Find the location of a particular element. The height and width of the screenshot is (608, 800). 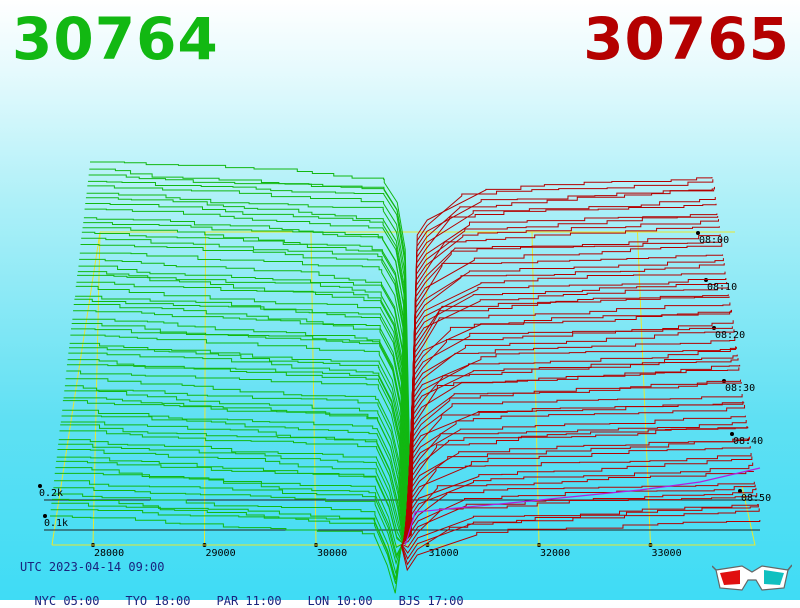

depth-tick-mark is located at coordinates (45, 516).